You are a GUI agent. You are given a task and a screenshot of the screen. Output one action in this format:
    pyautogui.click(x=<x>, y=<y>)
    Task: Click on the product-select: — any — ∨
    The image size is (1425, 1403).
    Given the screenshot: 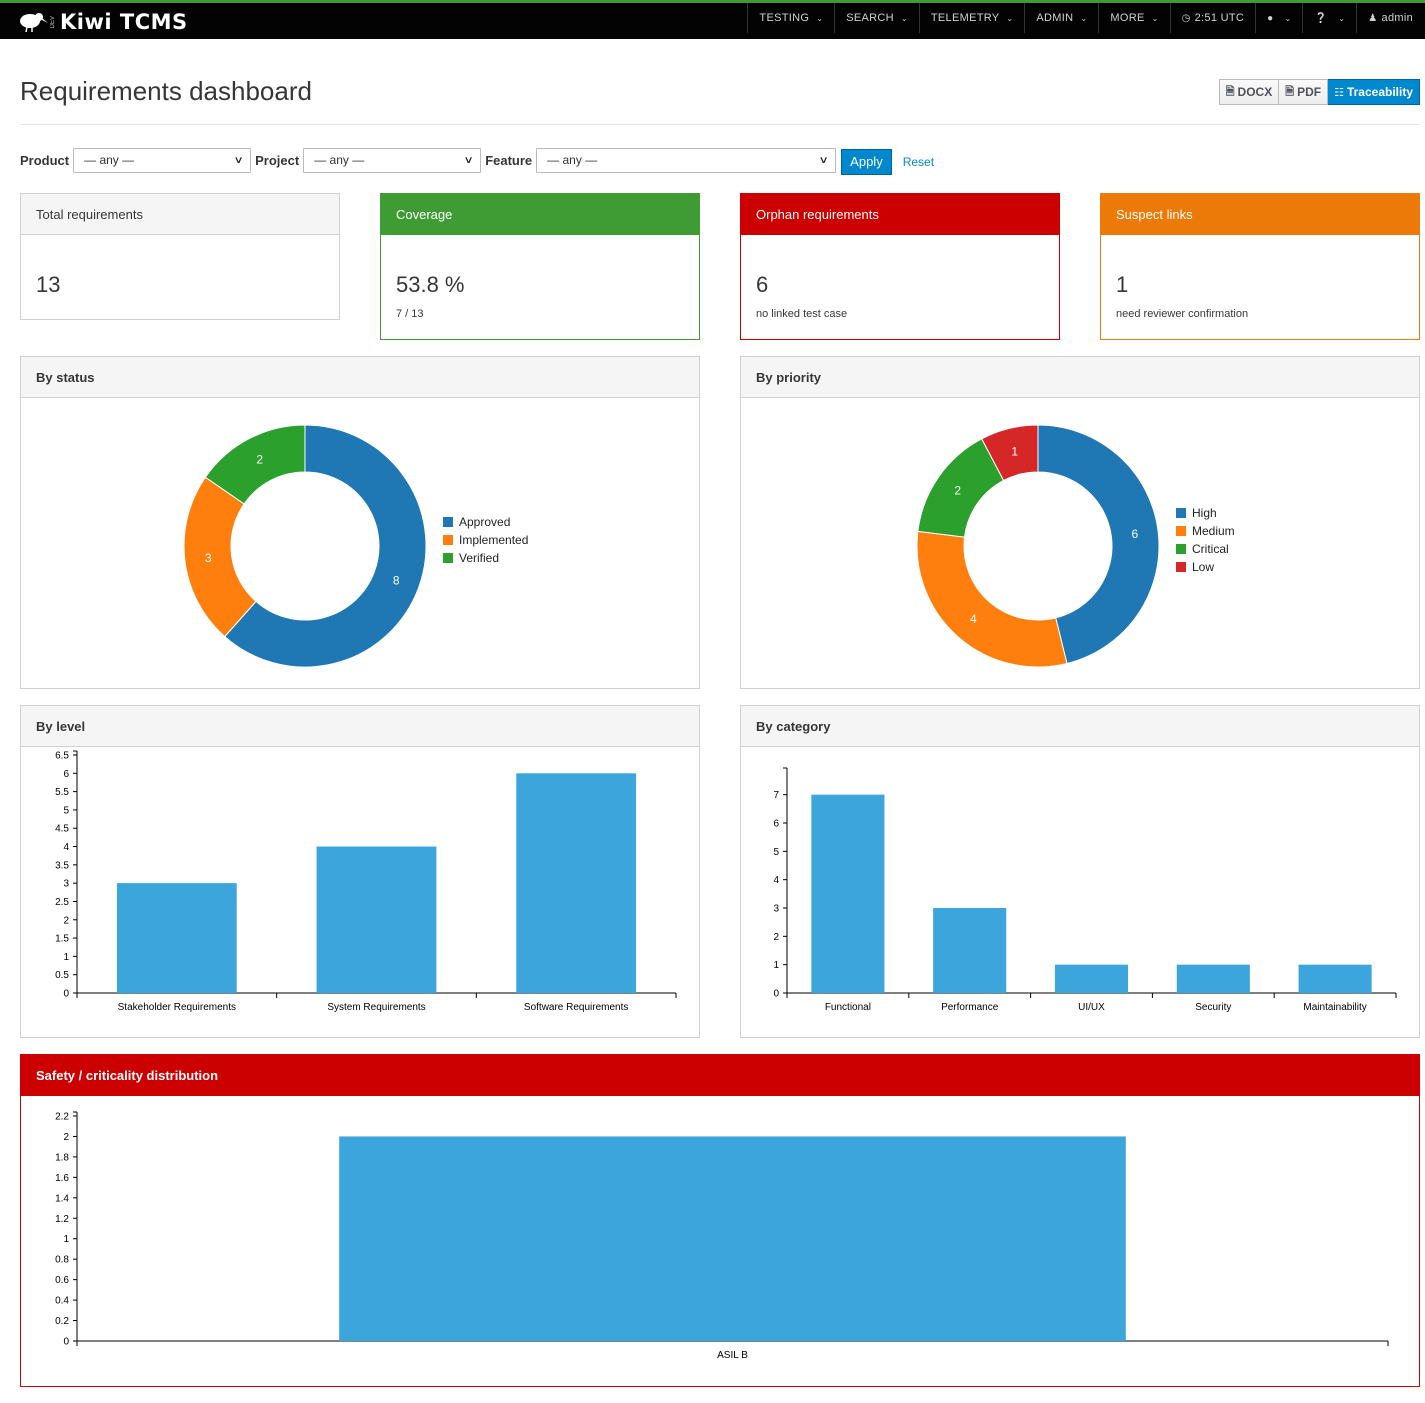 What is the action you would take?
    pyautogui.click(x=162, y=160)
    